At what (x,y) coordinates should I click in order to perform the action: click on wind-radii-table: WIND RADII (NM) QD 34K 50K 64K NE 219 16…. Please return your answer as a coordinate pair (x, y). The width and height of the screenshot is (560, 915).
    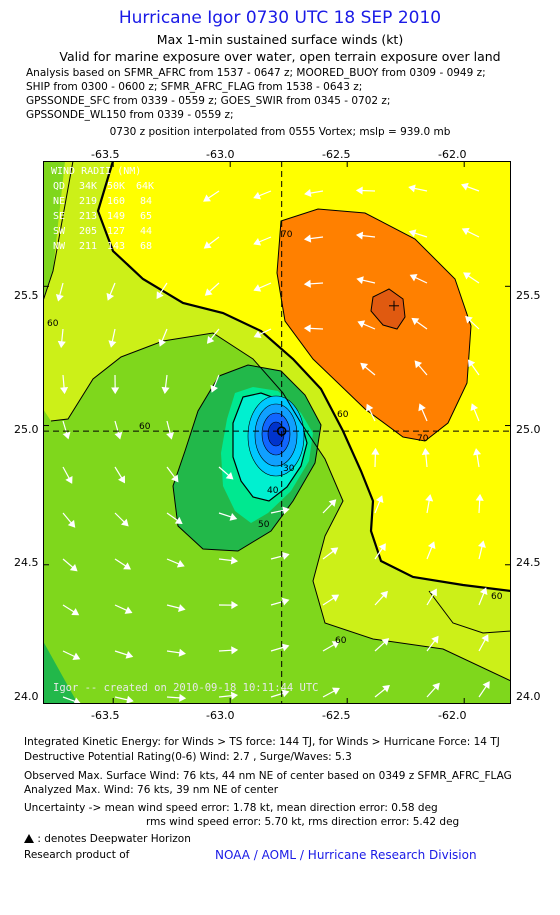
    Looking at the image, I should click on (102, 209).